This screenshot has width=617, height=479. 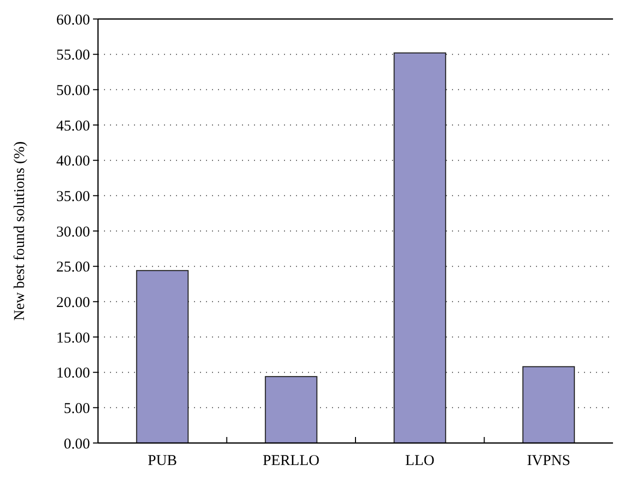 What do you see at coordinates (73, 338) in the screenshot?
I see `y-tick-label: 15.00` at bounding box center [73, 338].